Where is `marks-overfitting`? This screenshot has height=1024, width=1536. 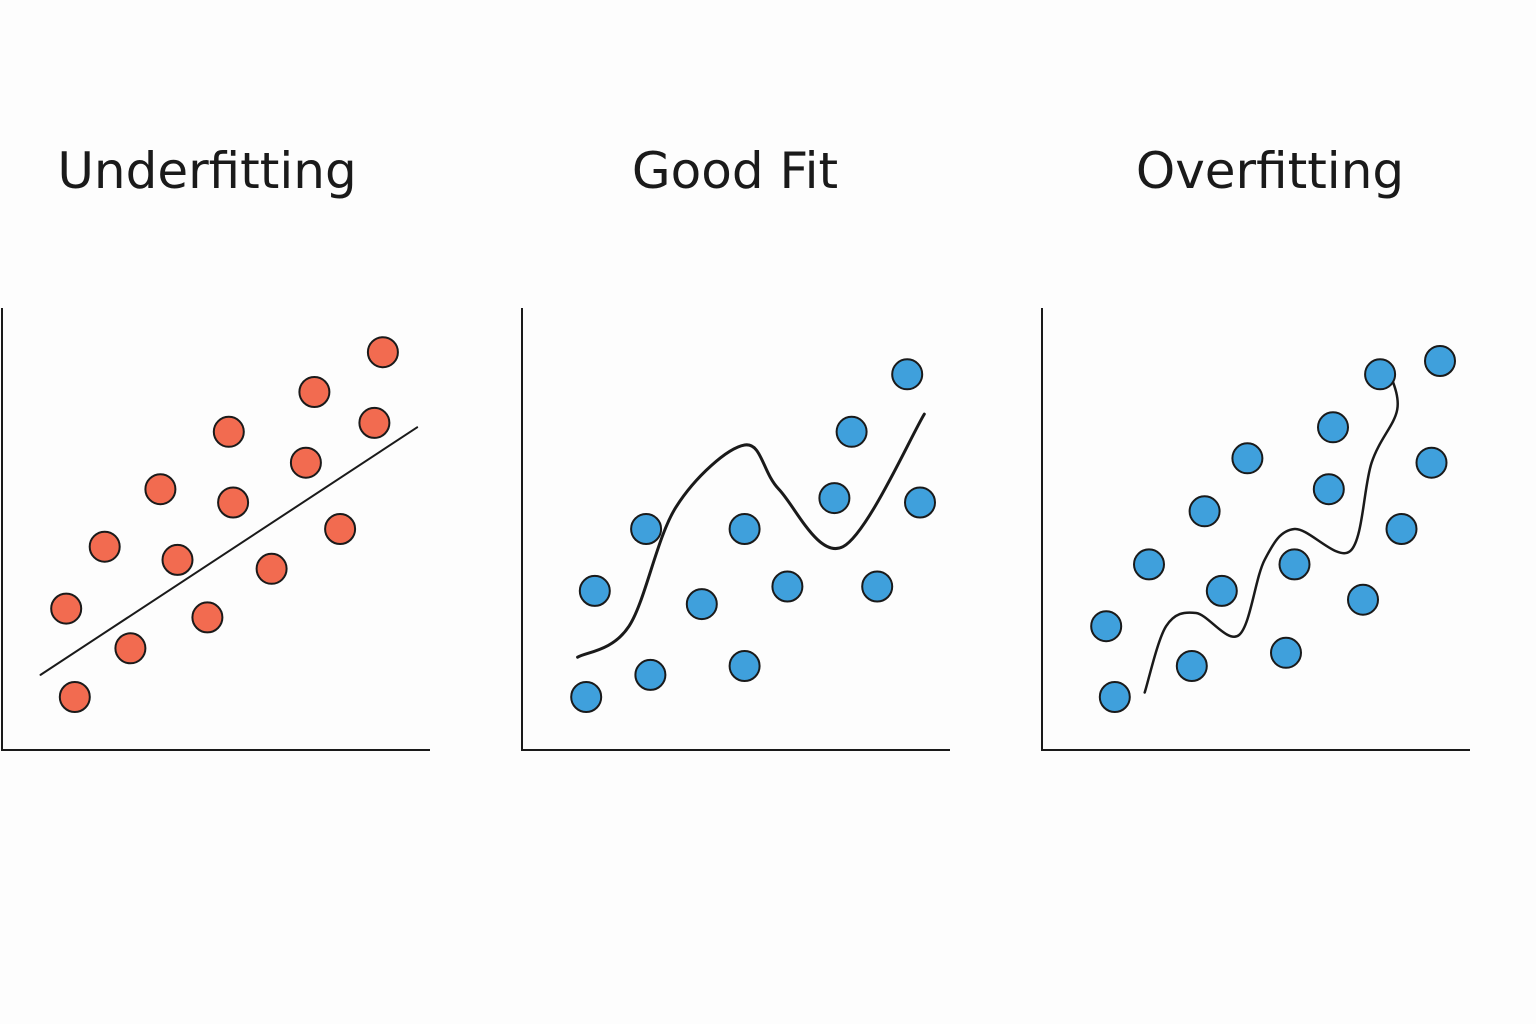
marks-overfitting is located at coordinates (1273, 529).